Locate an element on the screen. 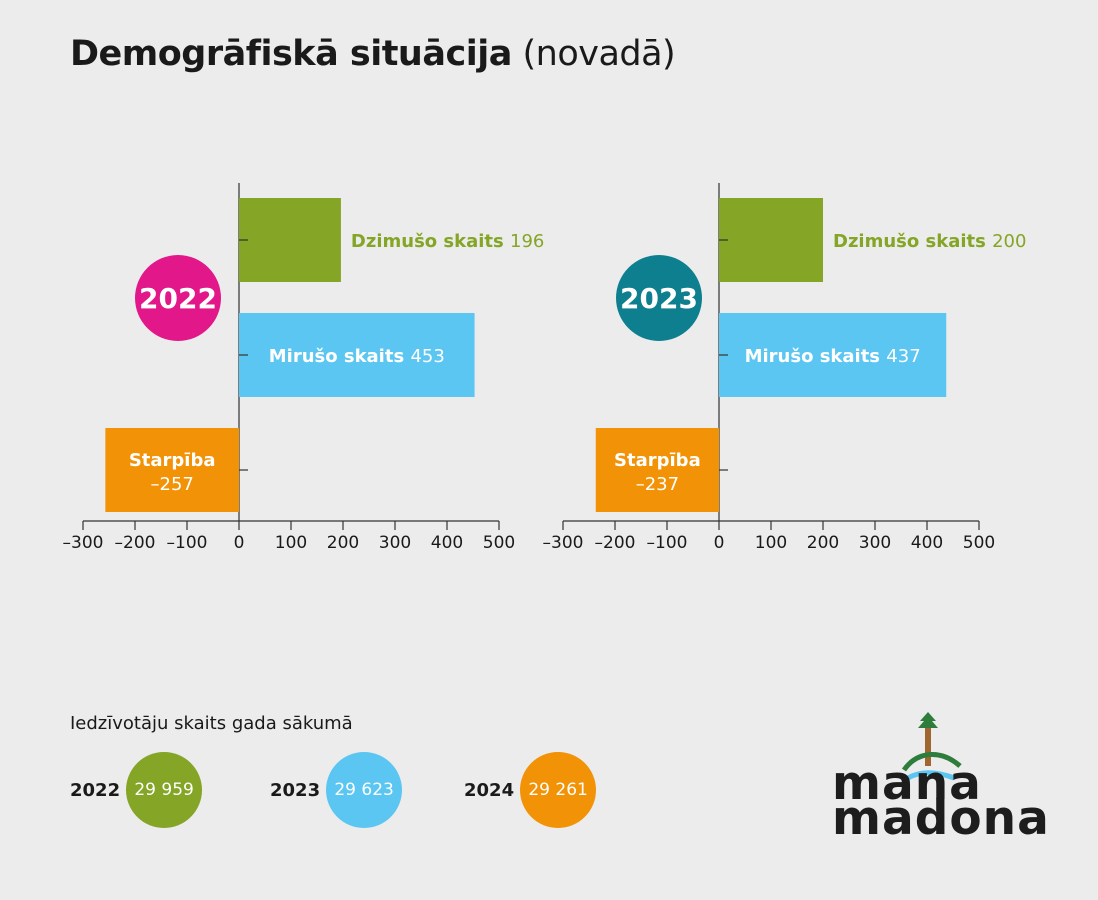 The image size is (1098, 900). mana-madona-logo: mana madona is located at coordinates (937, 777).